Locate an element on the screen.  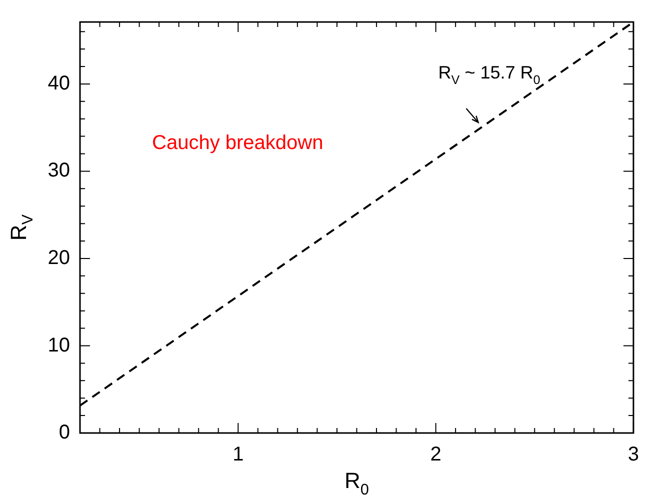
x-tick-label: 2 is located at coordinates (436, 455).